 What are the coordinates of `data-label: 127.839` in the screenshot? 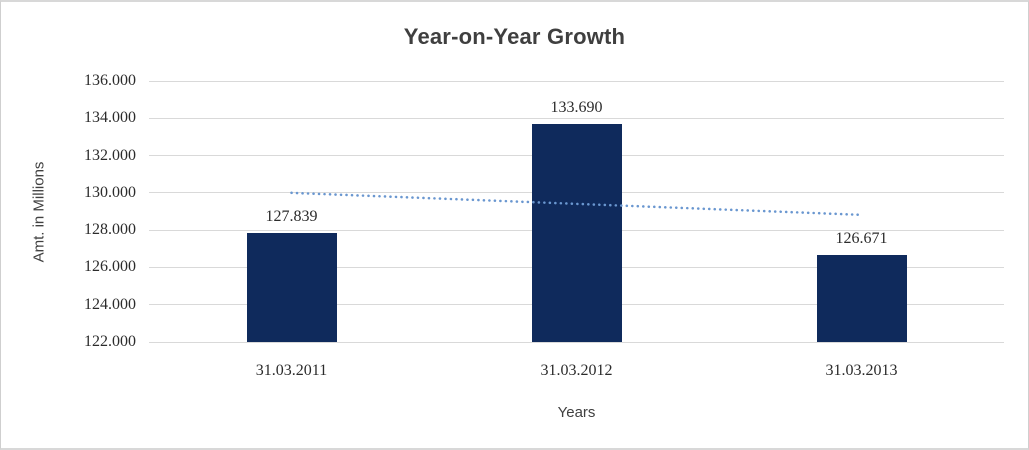 It's located at (291, 217).